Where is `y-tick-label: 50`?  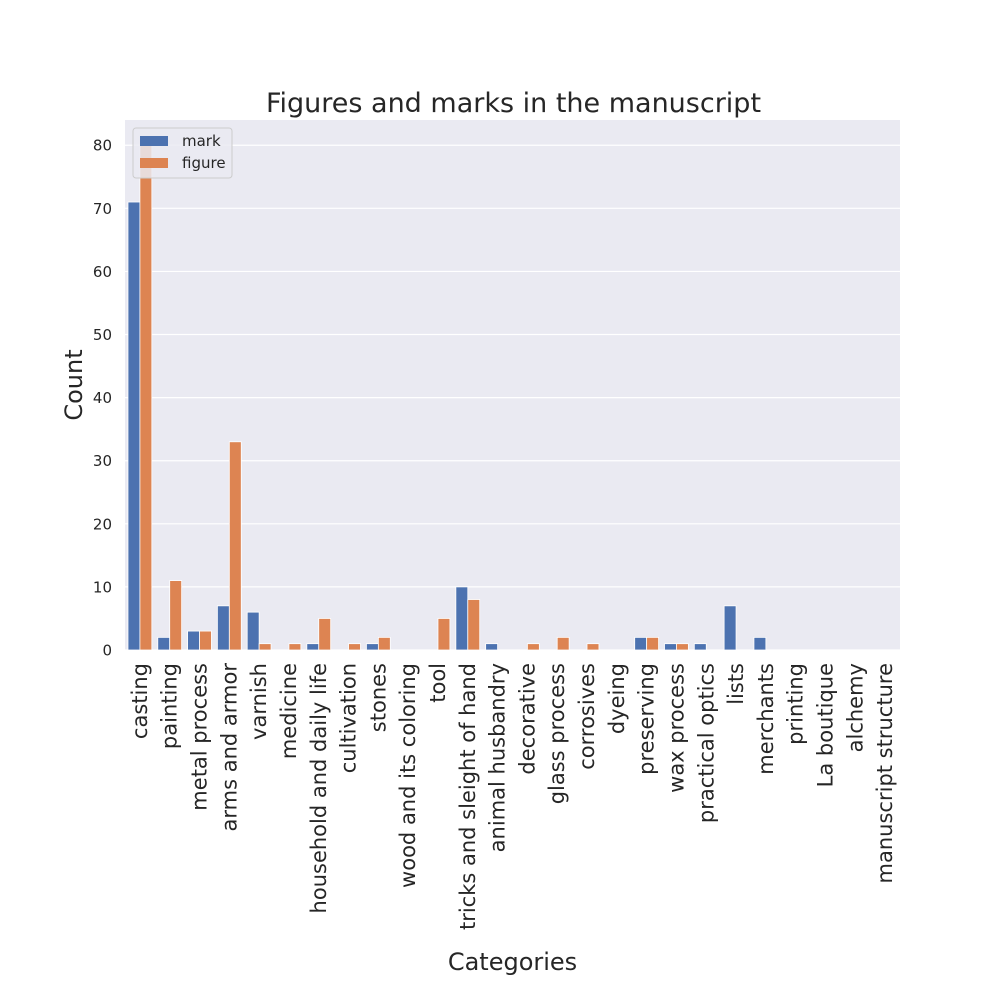
y-tick-label: 50 is located at coordinates (102, 335).